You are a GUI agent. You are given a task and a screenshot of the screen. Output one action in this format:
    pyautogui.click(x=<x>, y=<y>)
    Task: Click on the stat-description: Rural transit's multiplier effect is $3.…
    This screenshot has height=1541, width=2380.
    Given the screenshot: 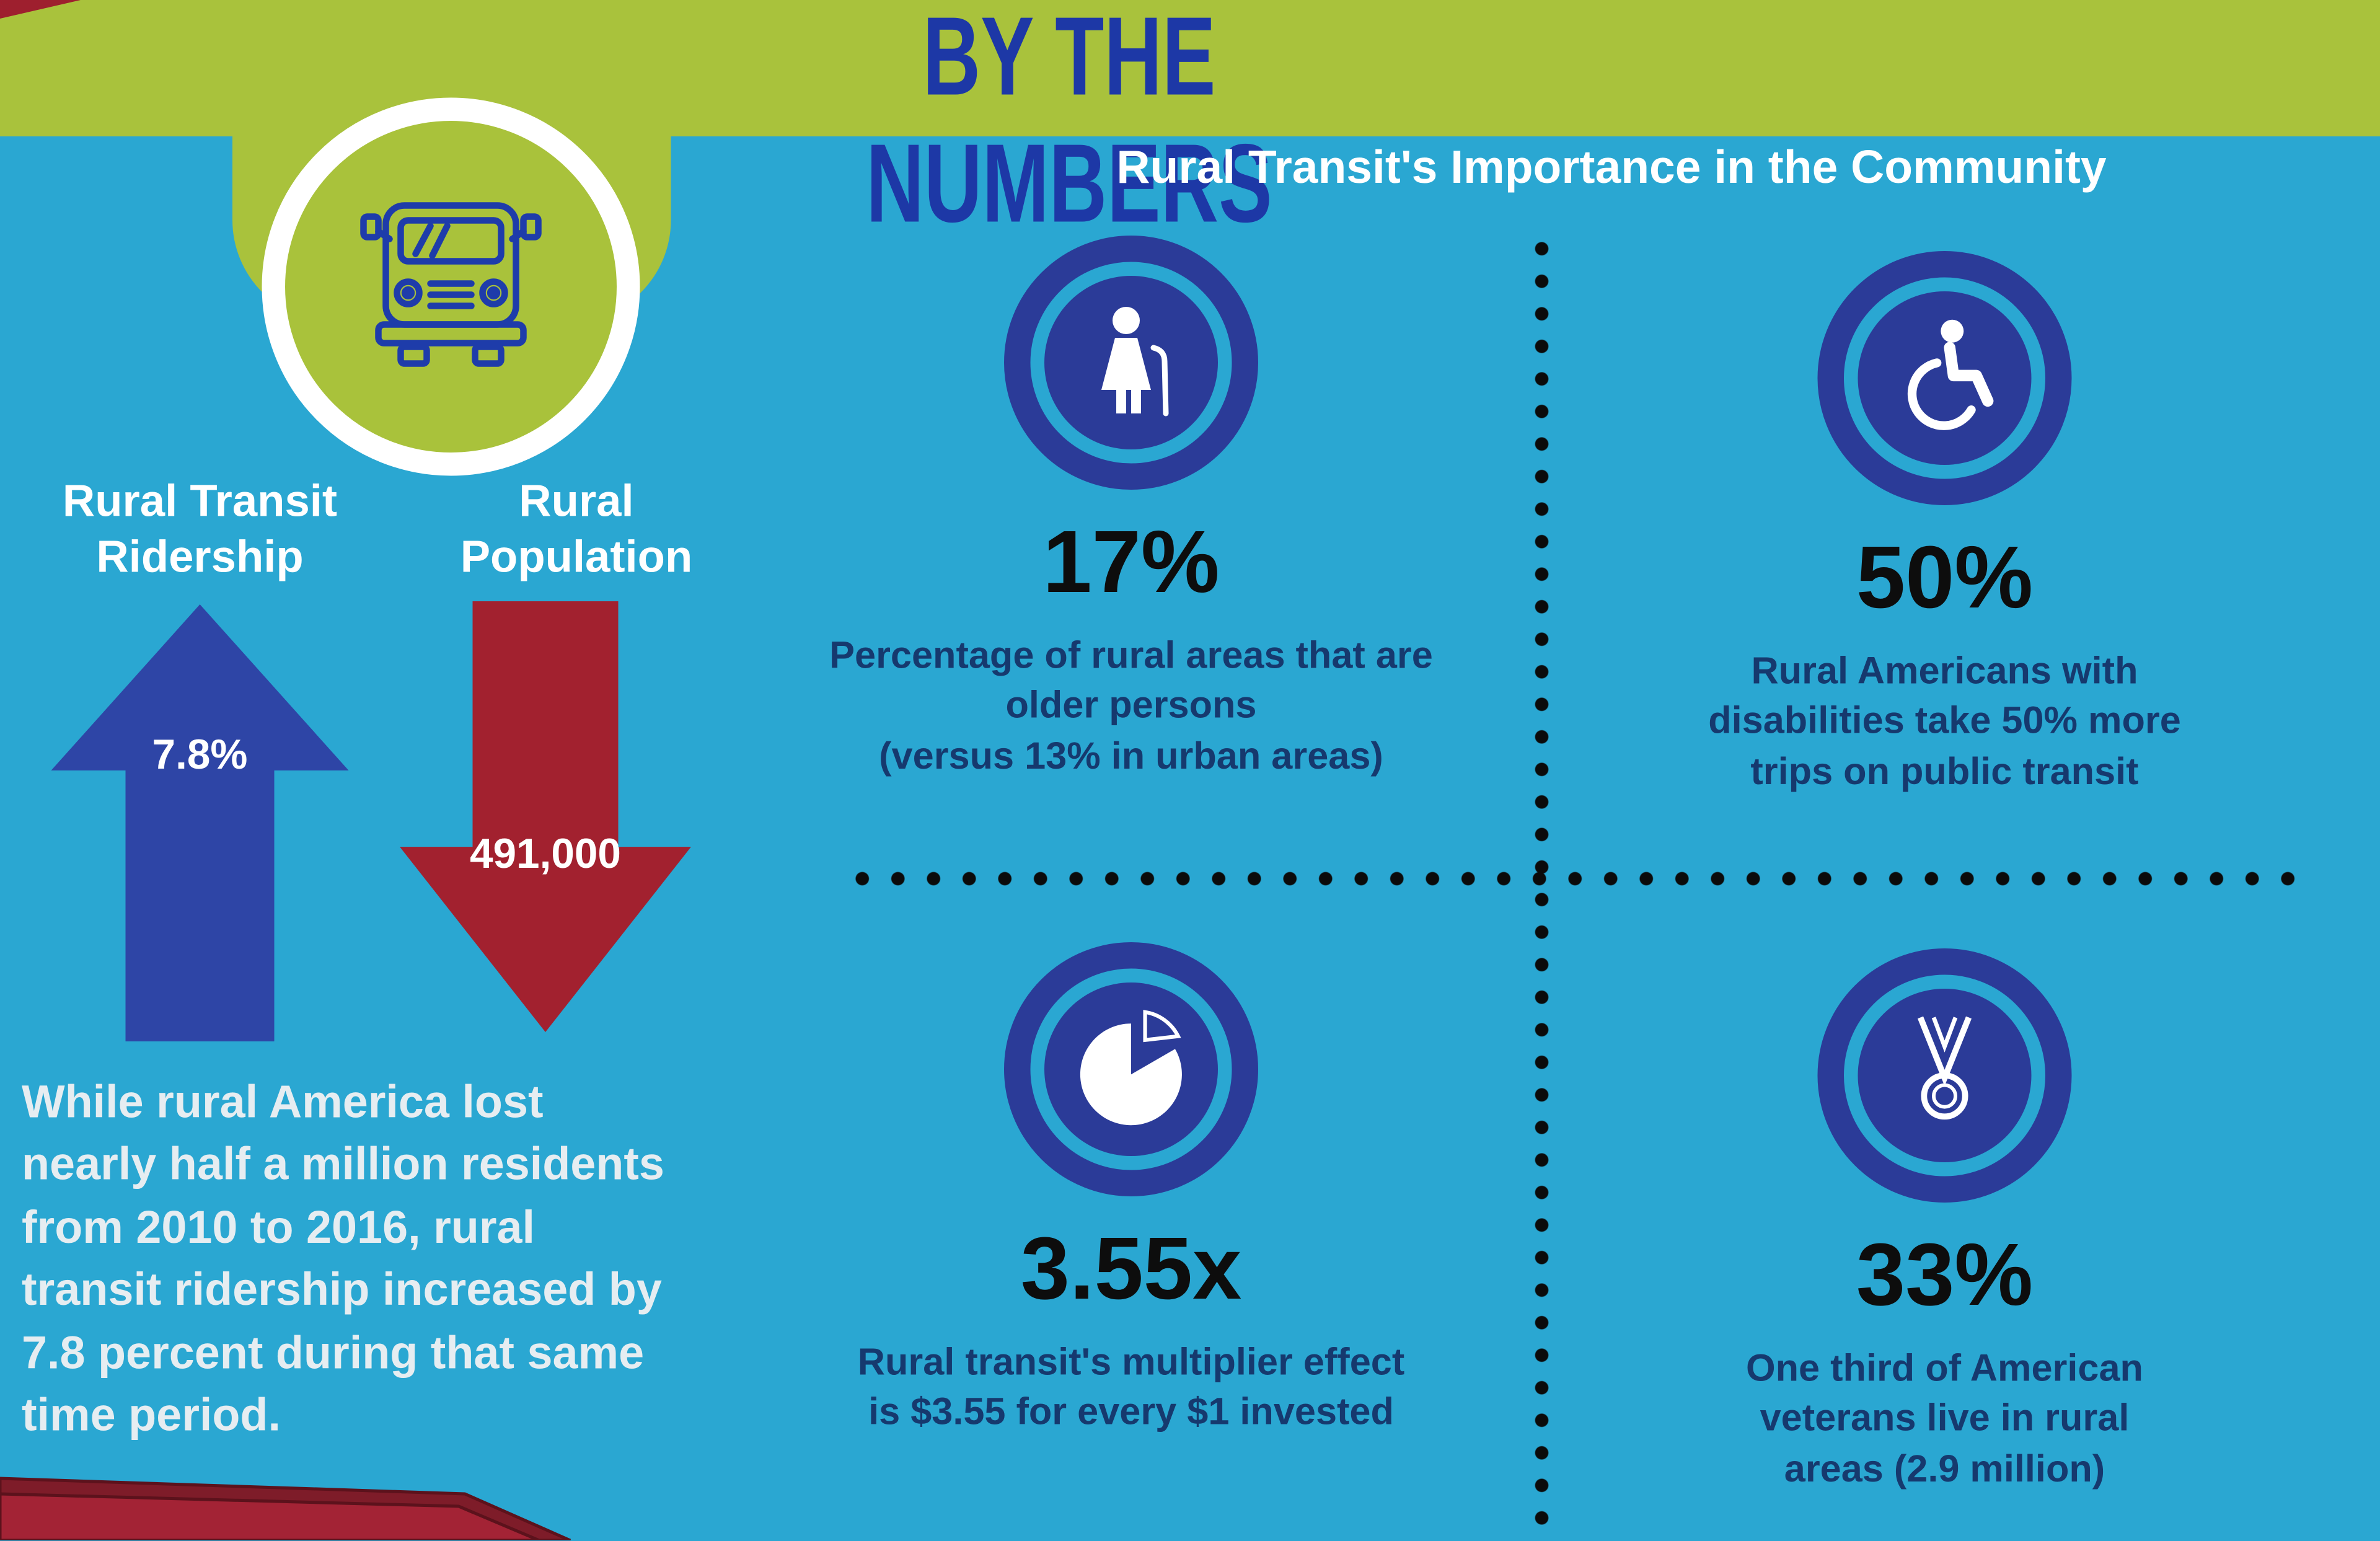 What is the action you would take?
    pyautogui.click(x=1131, y=1388)
    